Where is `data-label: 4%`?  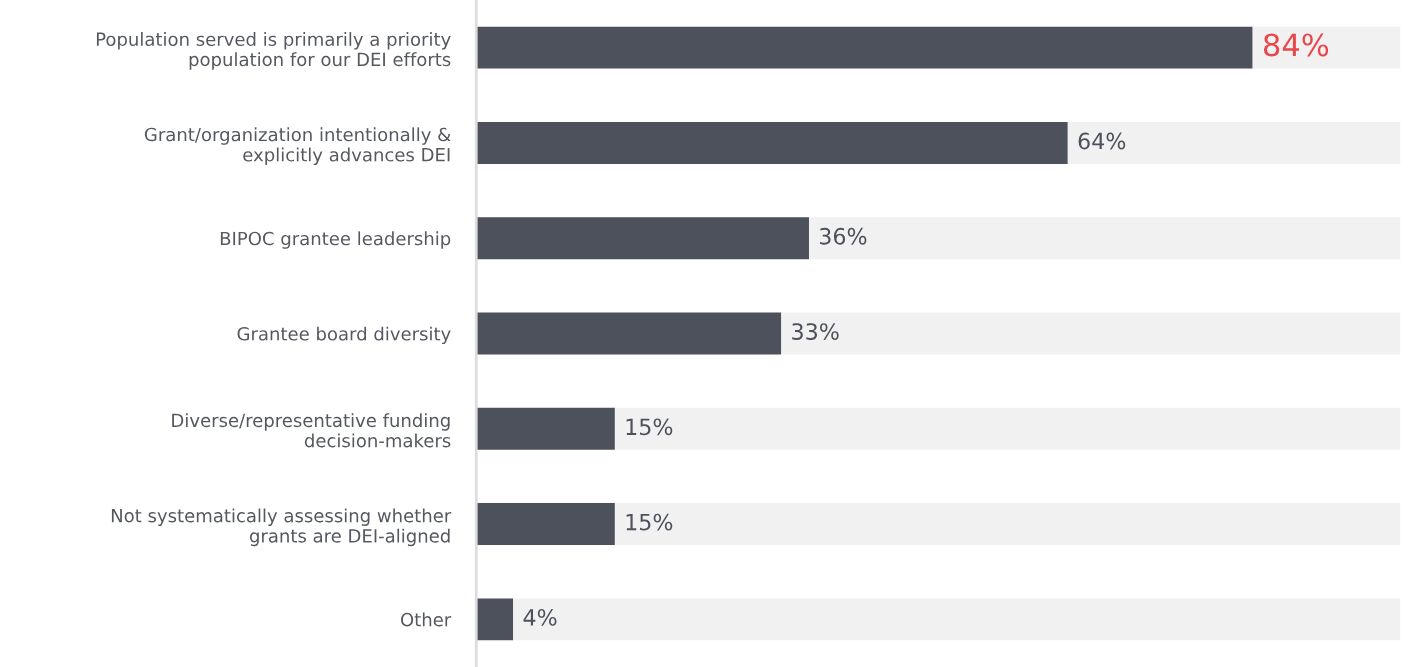 data-label: 4% is located at coordinates (540, 617).